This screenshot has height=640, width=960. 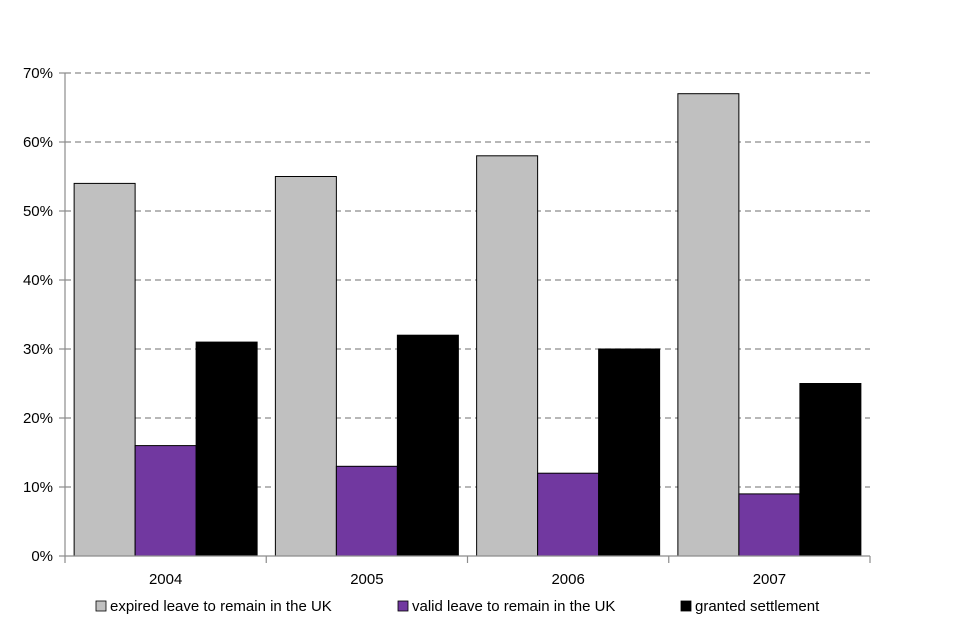 I want to click on x-tick-label: 2006, so click(x=567, y=579).